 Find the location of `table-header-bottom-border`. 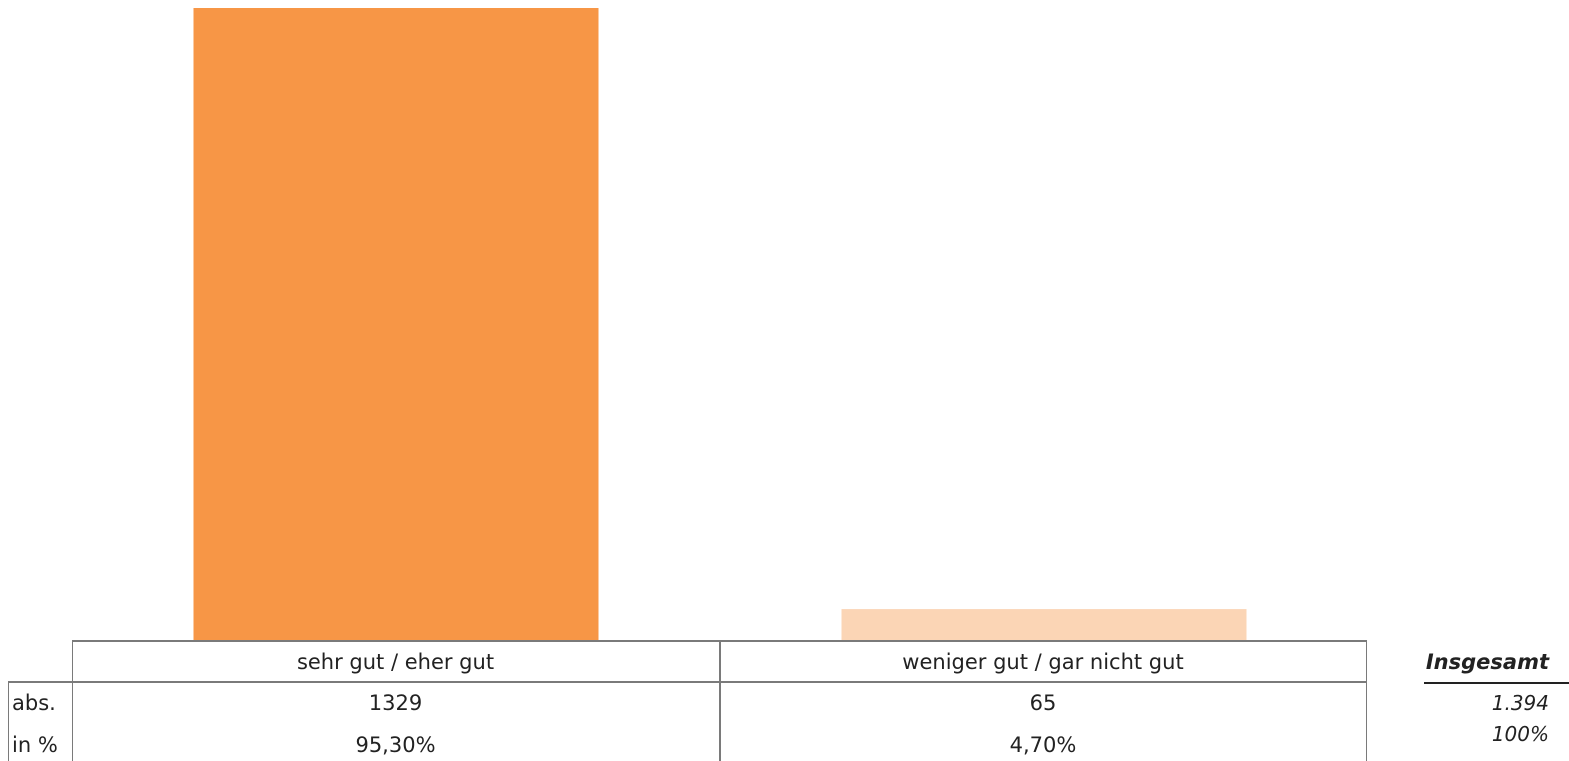

table-header-bottom-border is located at coordinates (687, 682).